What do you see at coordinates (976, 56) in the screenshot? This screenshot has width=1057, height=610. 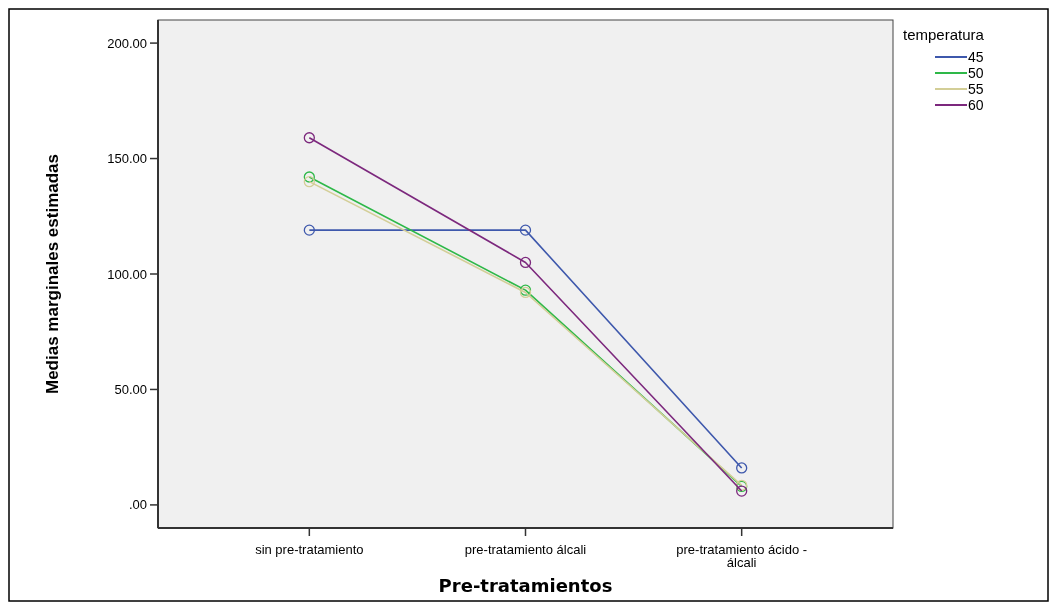 I see `legend-label: 45` at bounding box center [976, 56].